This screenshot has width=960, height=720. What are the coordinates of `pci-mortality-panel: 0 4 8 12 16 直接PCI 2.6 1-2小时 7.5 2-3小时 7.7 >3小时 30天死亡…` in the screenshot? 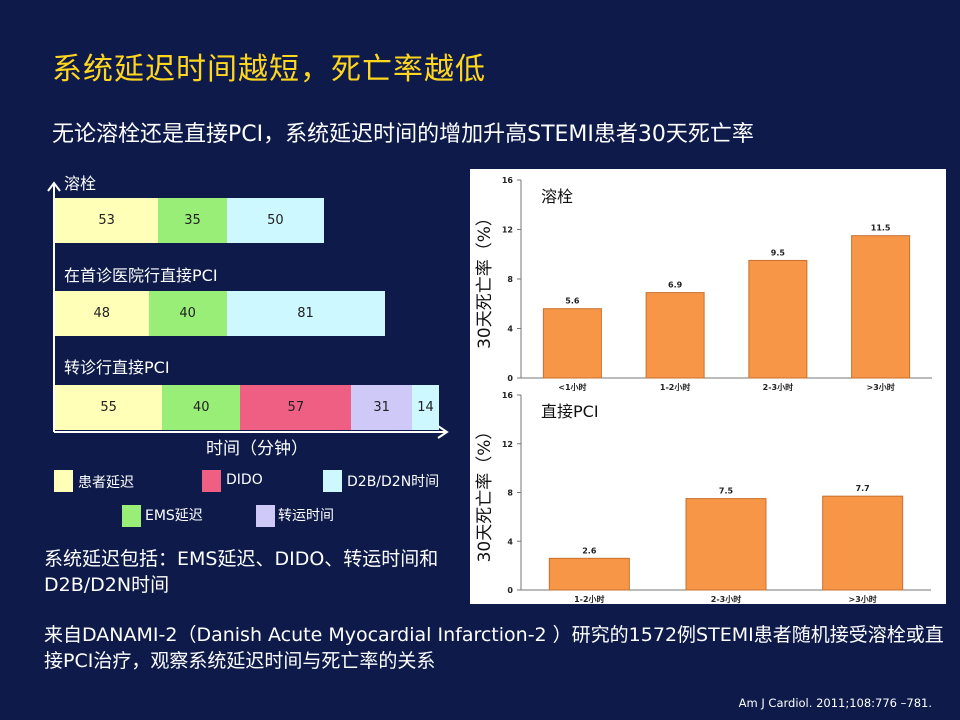 It's located at (708, 497).